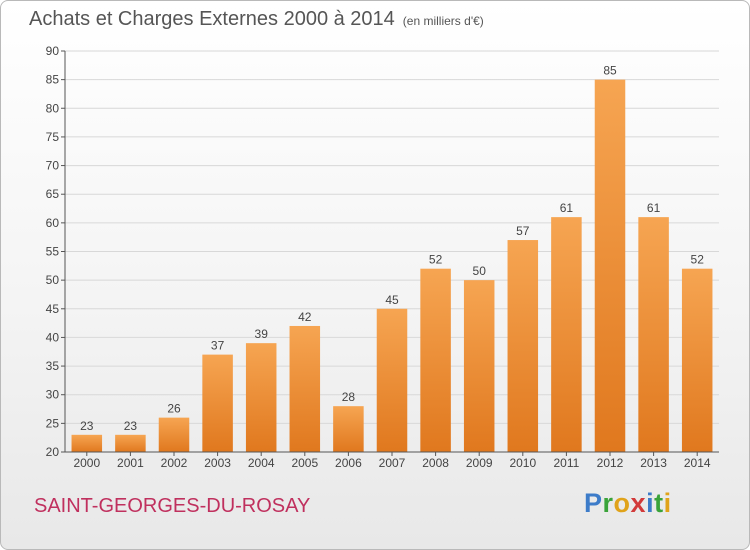  Describe the element at coordinates (566, 463) in the screenshot. I see `x-tick-label: 2011` at that location.